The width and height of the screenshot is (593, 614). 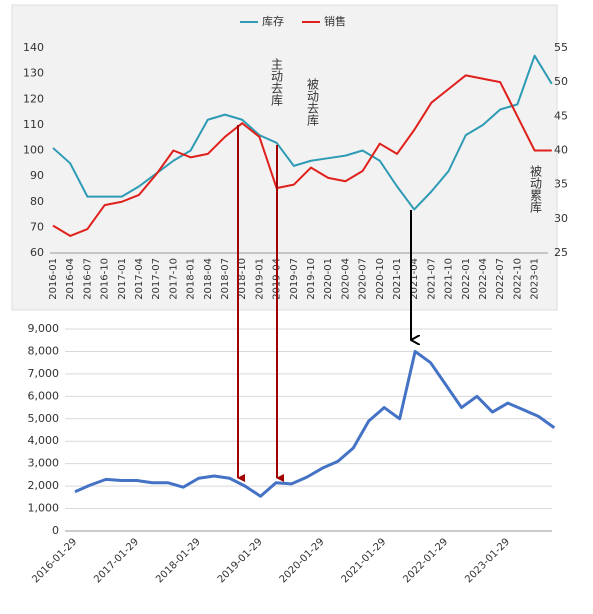 What do you see at coordinates (277, 82) in the screenshot?
I see `annotation: 主动去库` at bounding box center [277, 82].